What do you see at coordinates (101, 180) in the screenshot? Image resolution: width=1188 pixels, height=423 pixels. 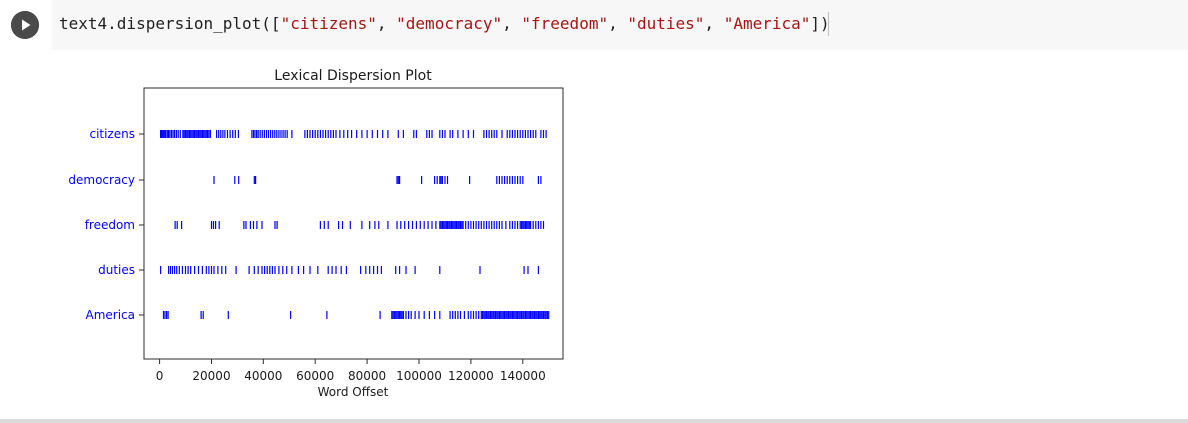 I see `y-tick-label: democracy` at bounding box center [101, 180].